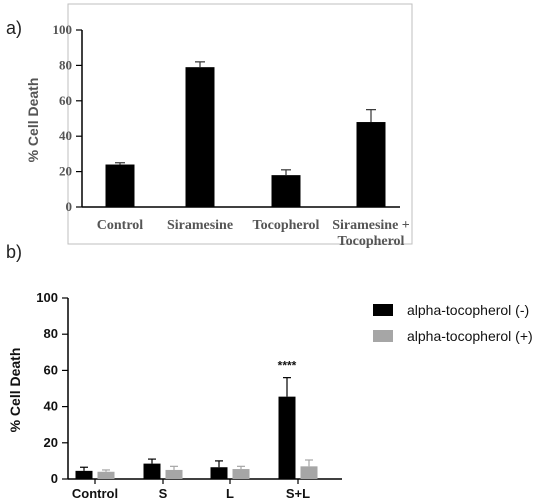  Describe the element at coordinates (286, 225) in the screenshot. I see `panel-a-category-label: Tocopherol` at that location.